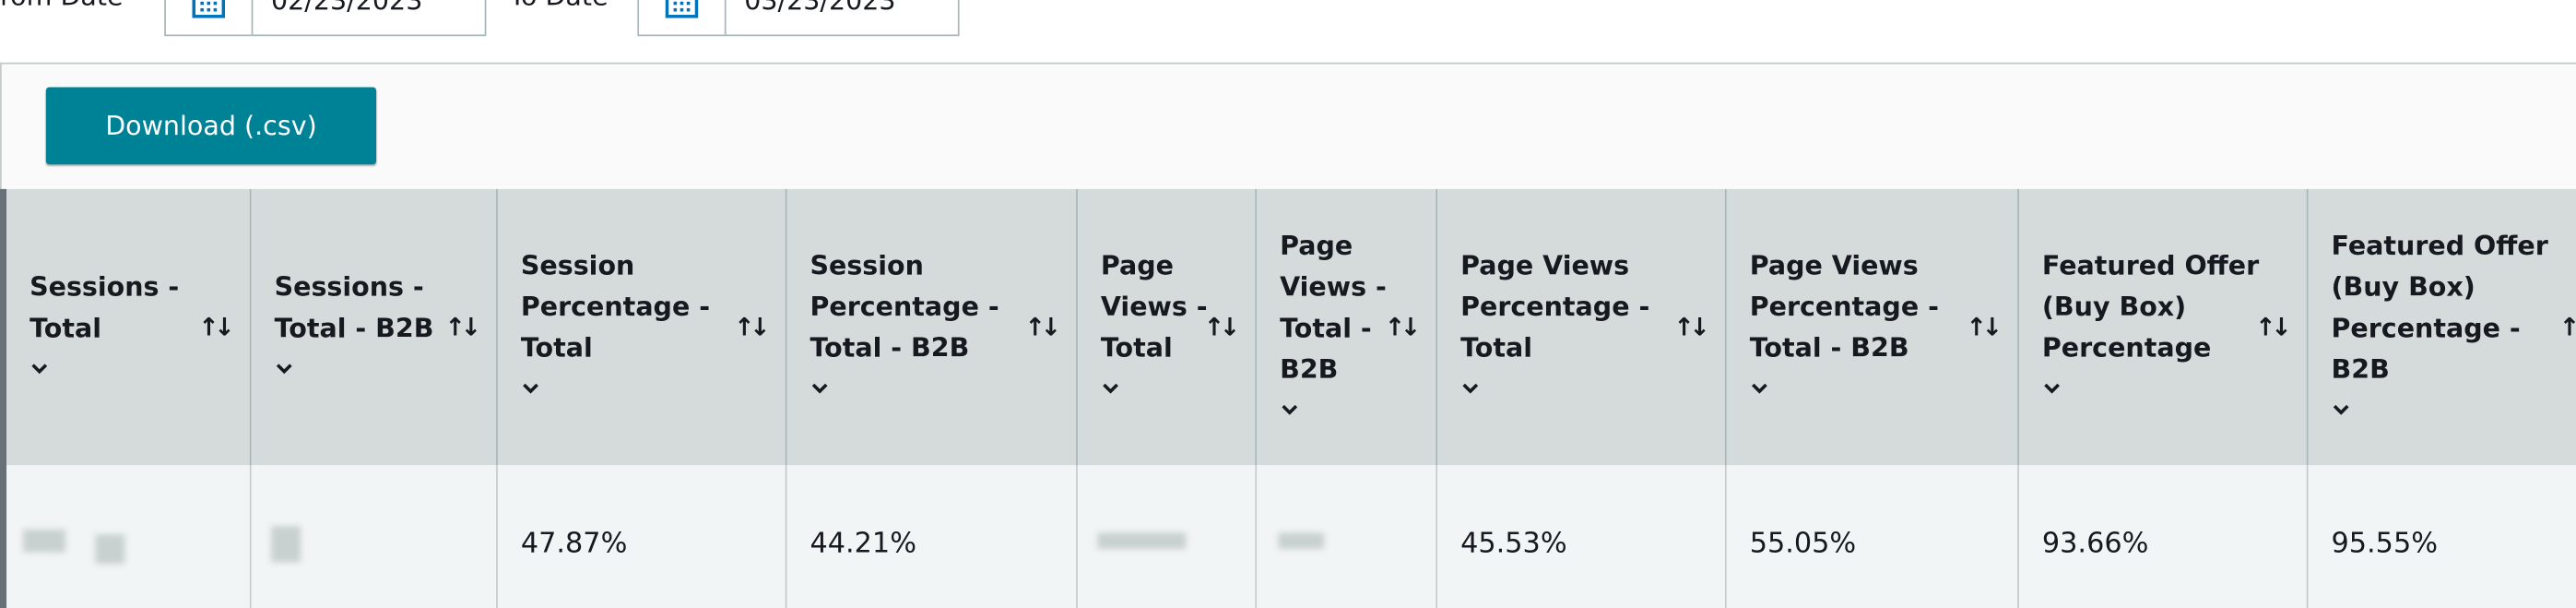 Image resolution: width=2576 pixels, height=608 pixels. Describe the element at coordinates (211, 126) in the screenshot. I see `download-button: Download (.csv)` at that location.